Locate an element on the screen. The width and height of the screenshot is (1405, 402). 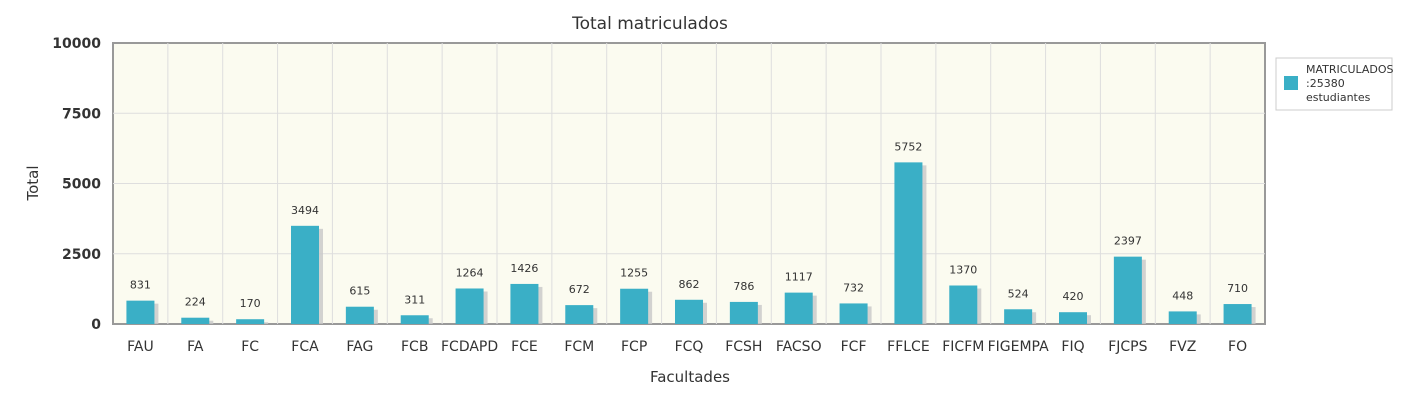
x-tick-label: FJCPS is located at coordinates (1127, 347).